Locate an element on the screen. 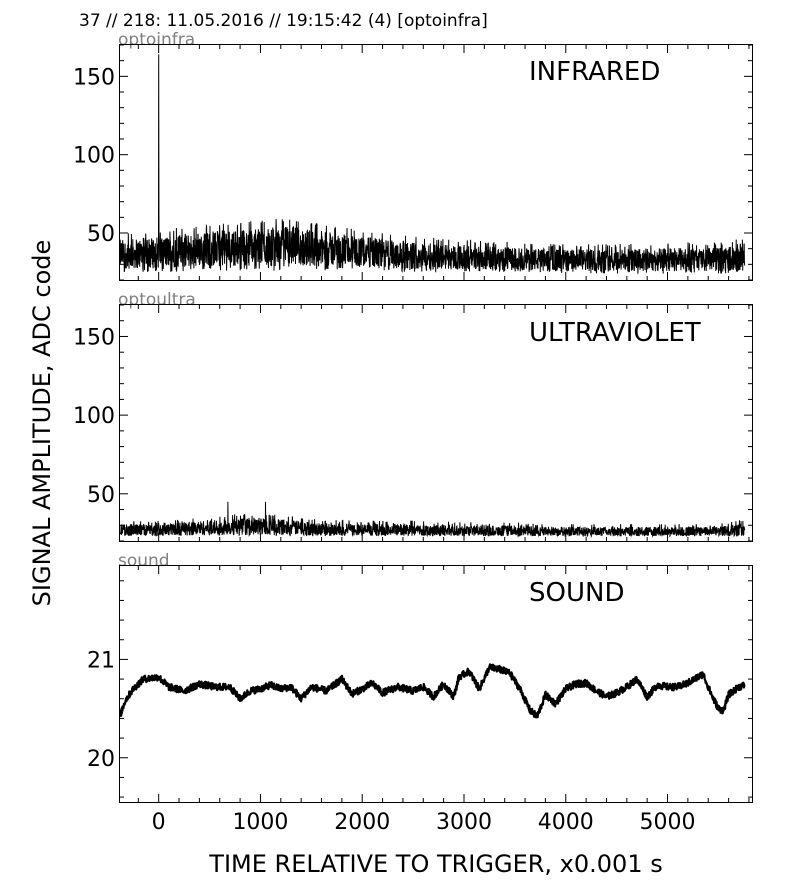  panel-title: INFRARED is located at coordinates (594, 72).